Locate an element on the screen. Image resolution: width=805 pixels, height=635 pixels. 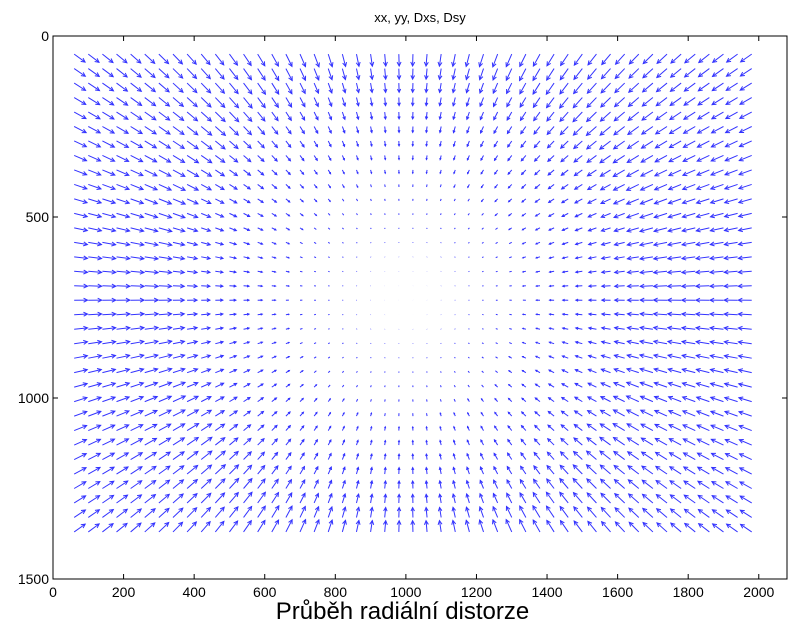
x-tick-label: 0 is located at coordinates (53, 592).